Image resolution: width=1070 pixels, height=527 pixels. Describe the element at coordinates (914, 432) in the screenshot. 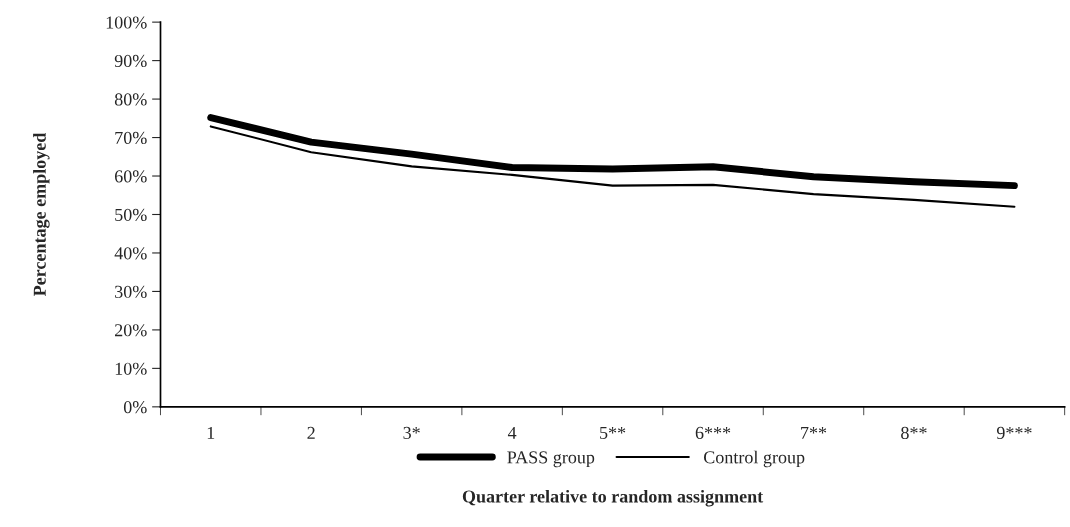

I see `x-tick-label: 8**` at that location.